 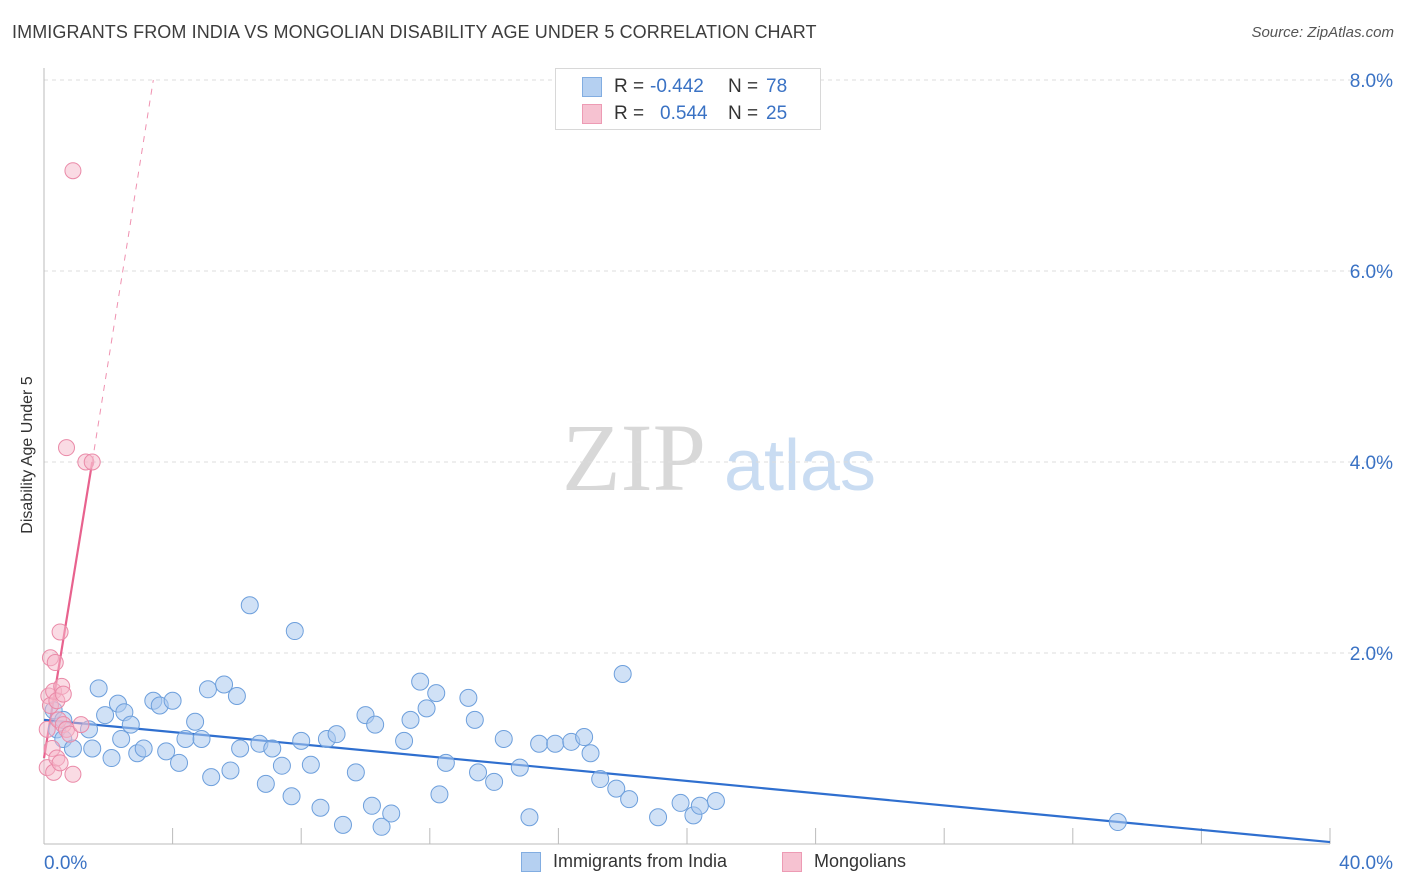 What do you see at coordinates (860, 861) in the screenshot?
I see `legend-label-mongolians: Mongolians` at bounding box center [860, 861].